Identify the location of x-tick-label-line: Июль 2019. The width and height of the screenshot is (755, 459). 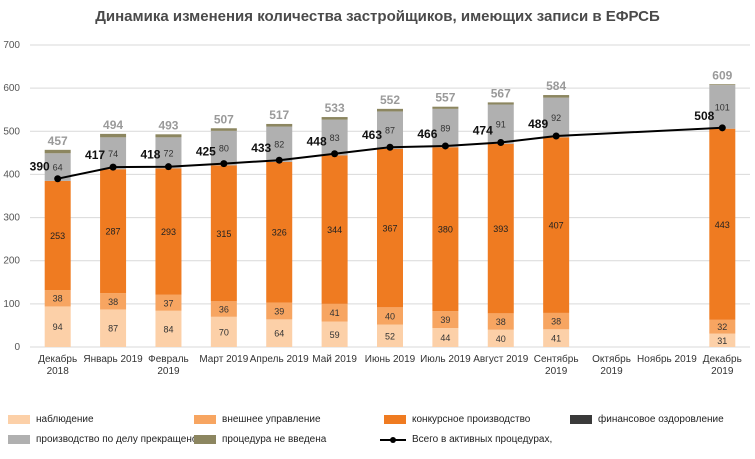
(445, 359).